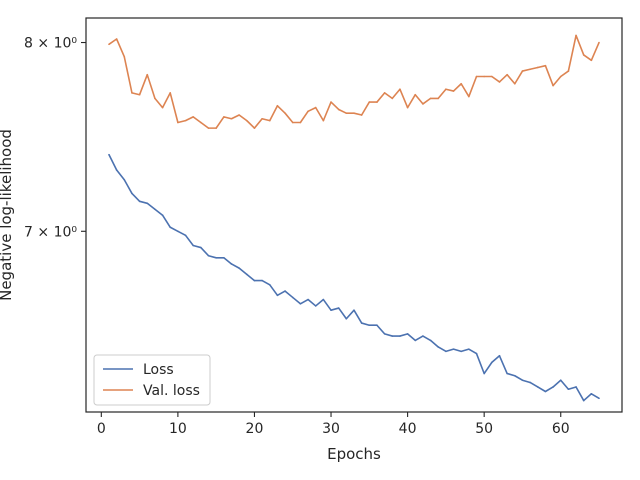 This screenshot has width=640, height=480. What do you see at coordinates (255, 429) in the screenshot?
I see `x-tick-label: 20` at bounding box center [255, 429].